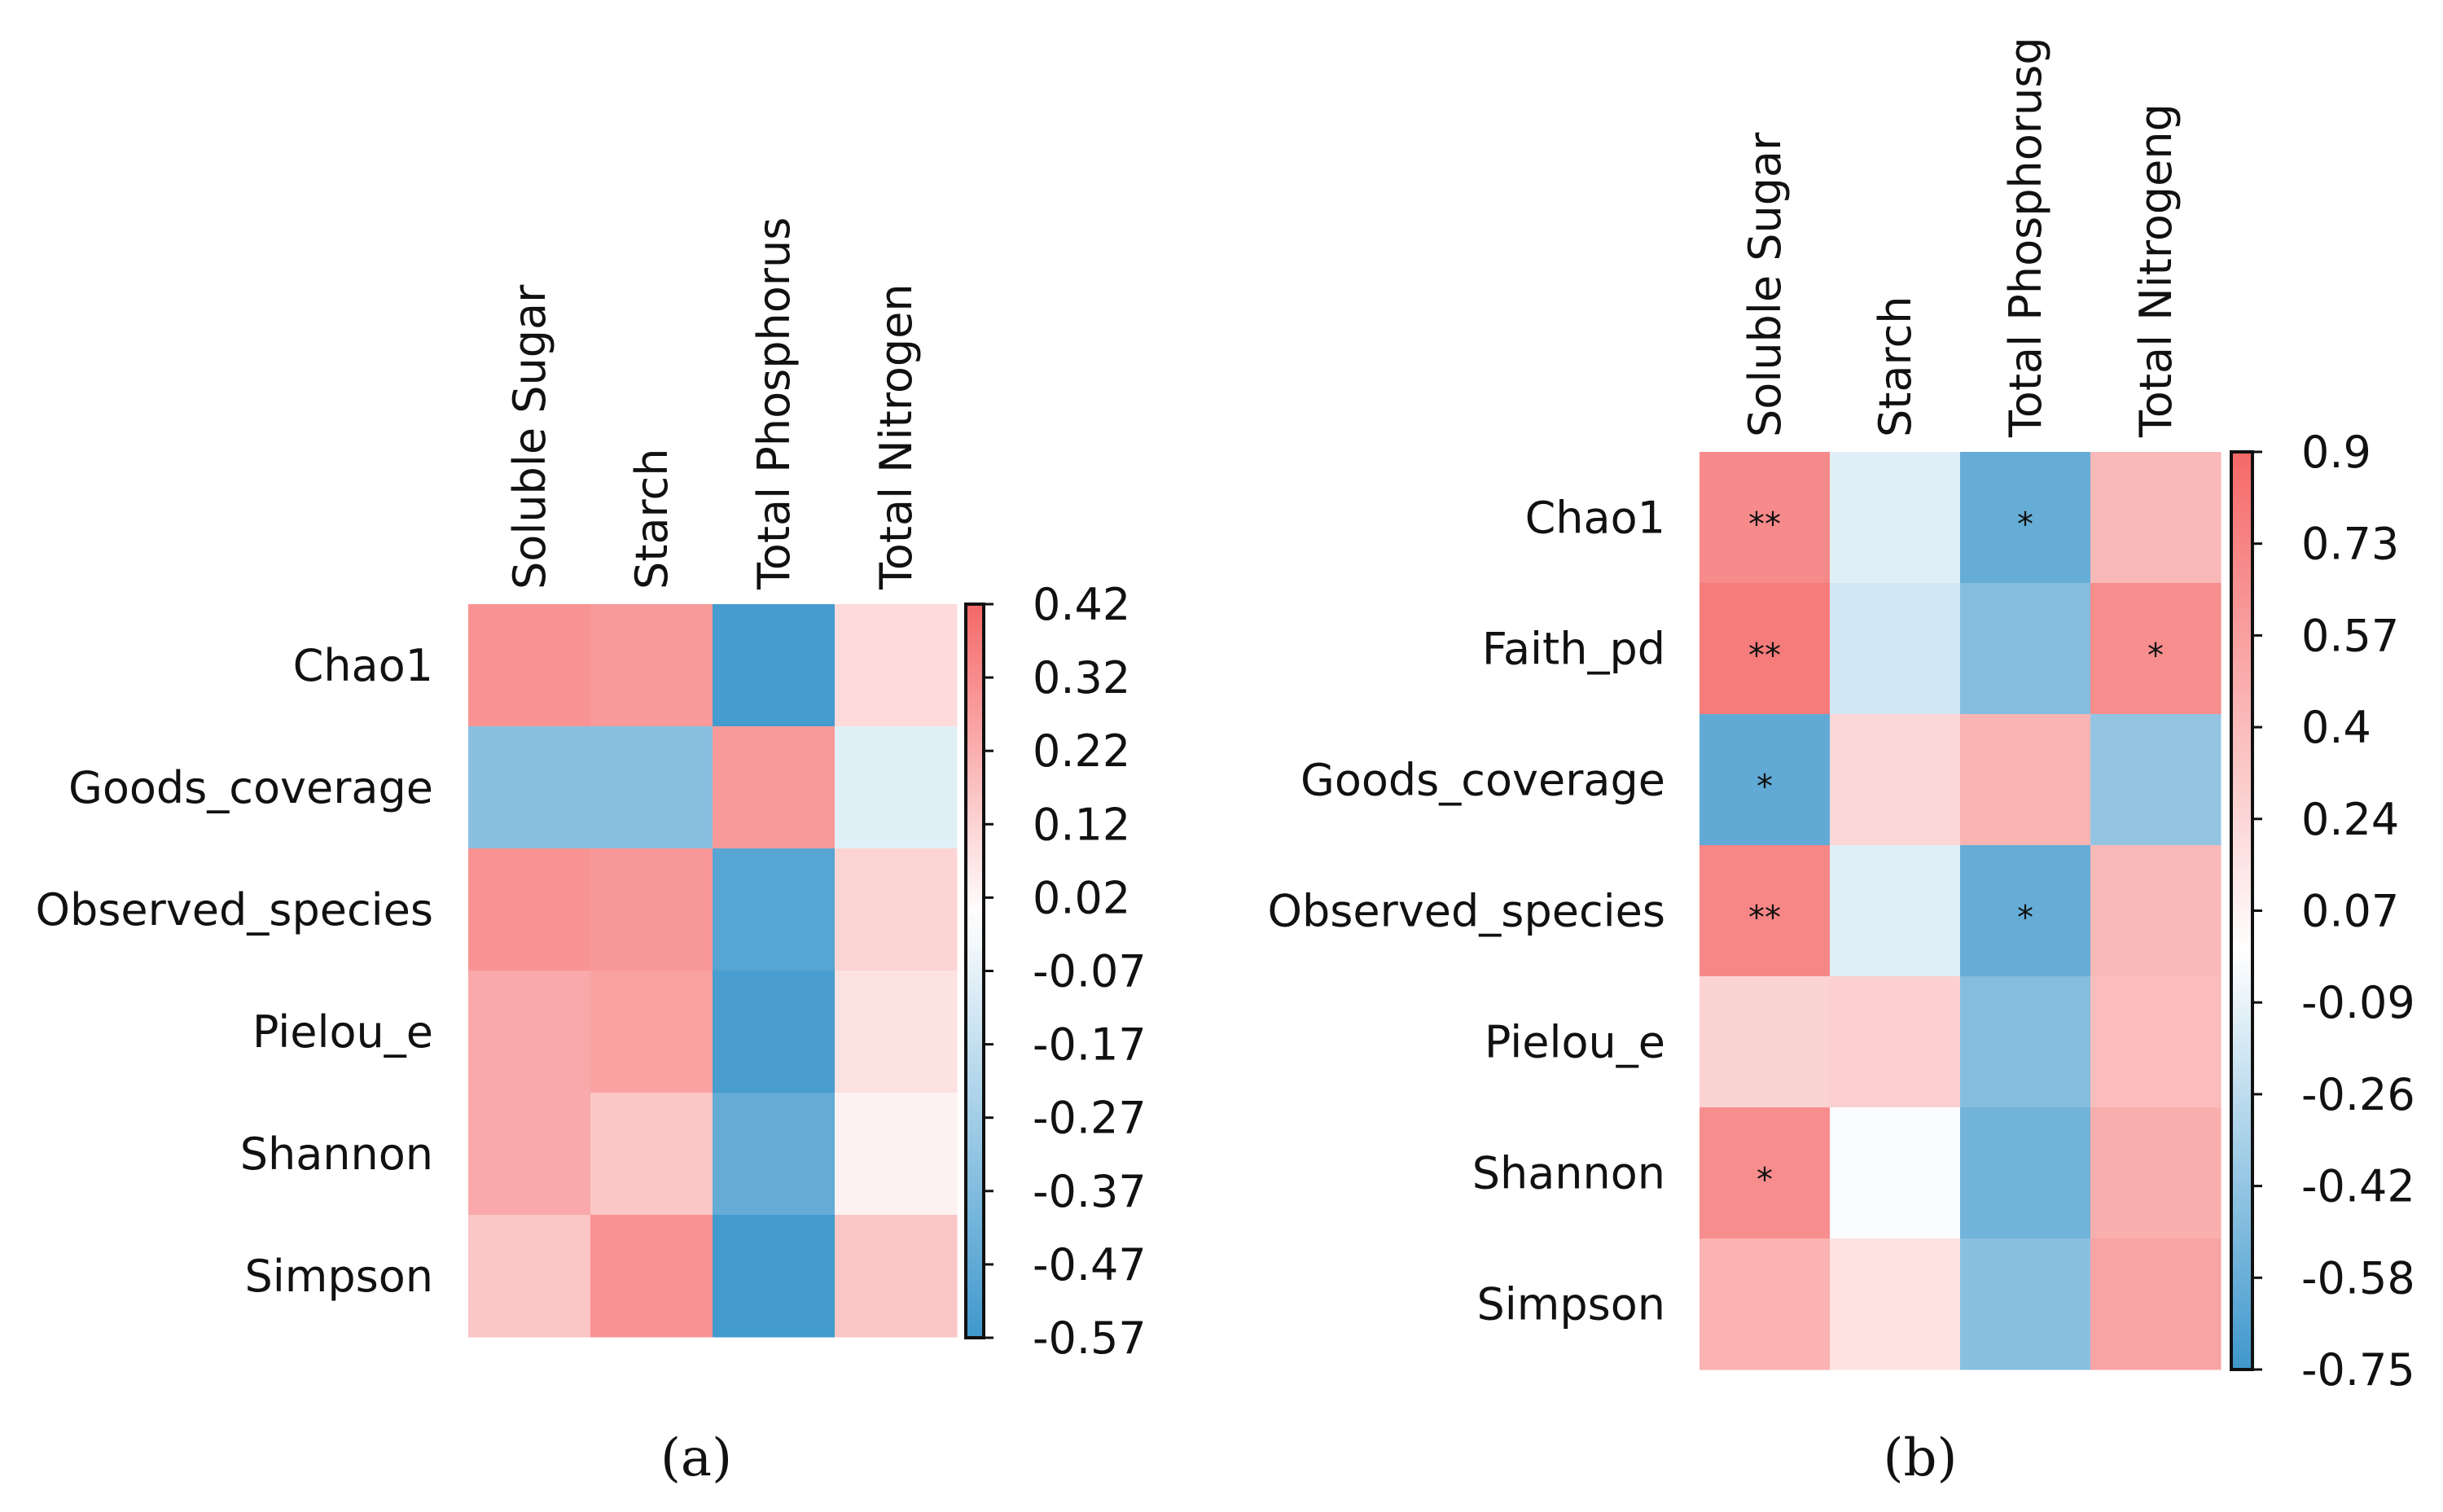 This screenshot has height=1512, width=2443. Describe the element at coordinates (2350, 544) in the screenshot. I see `heatmap-b-colorbar-tick-label: 0.73` at that location.